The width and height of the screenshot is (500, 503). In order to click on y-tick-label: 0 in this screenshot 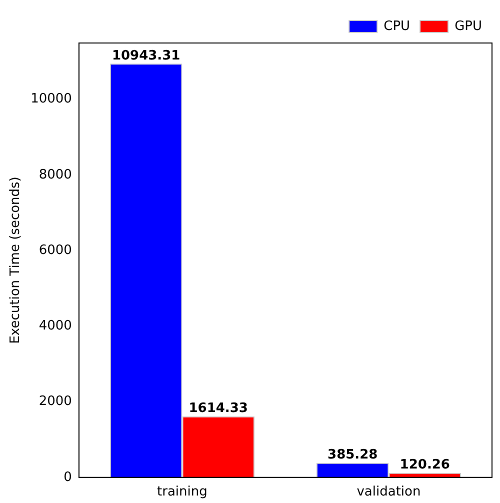, I will do `click(68, 477)`.